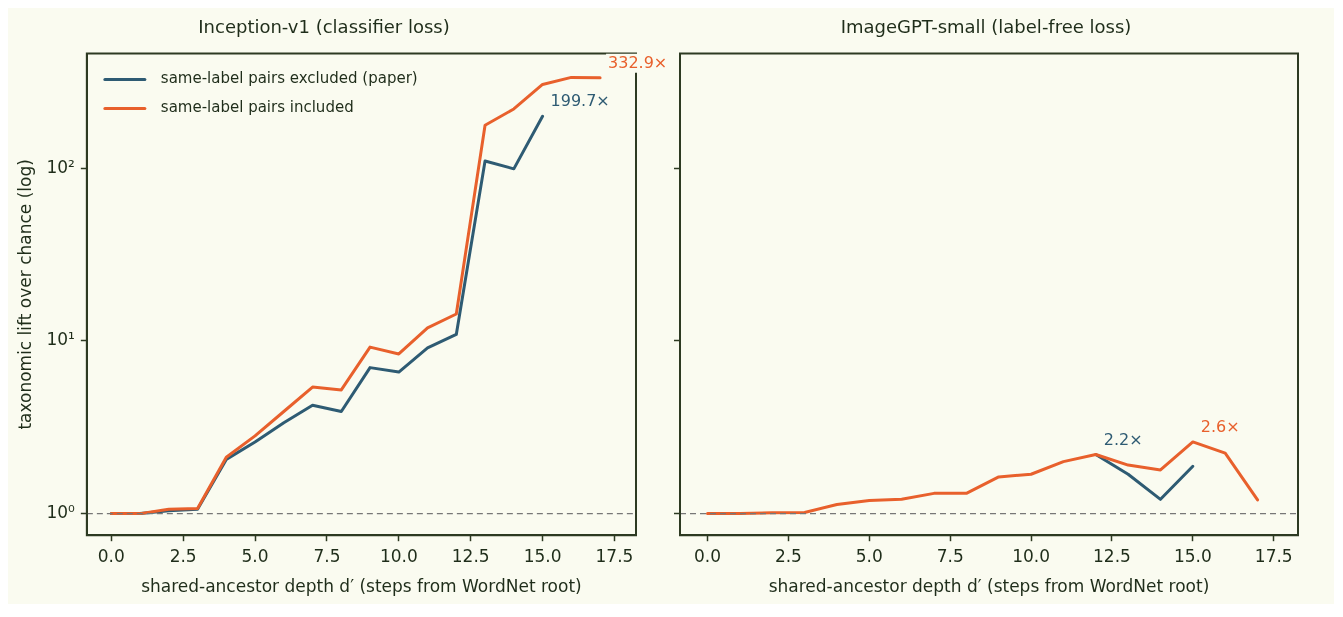 The image size is (1343, 617). What do you see at coordinates (289, 78) in the screenshot?
I see `legend-label: same-label pairs excluded (paper)` at bounding box center [289, 78].